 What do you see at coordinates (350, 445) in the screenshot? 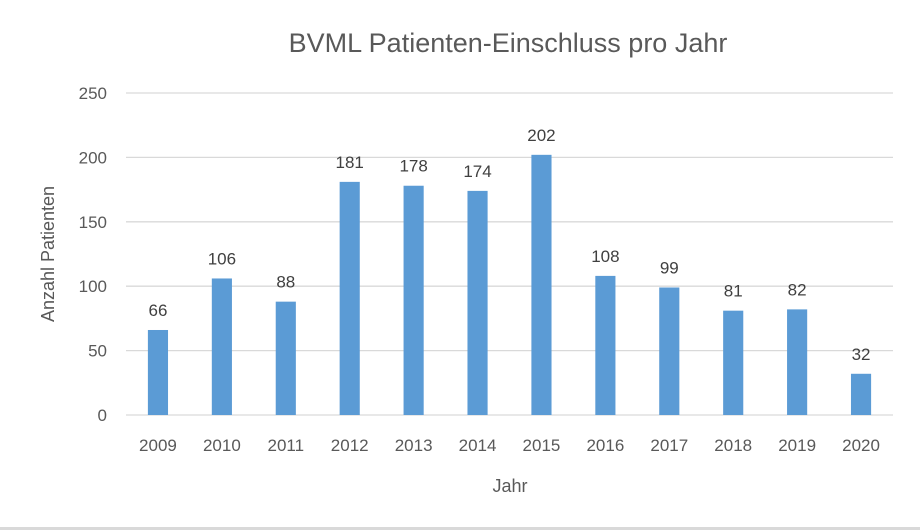
I see `x-tick-label-2012: 2012` at bounding box center [350, 445].